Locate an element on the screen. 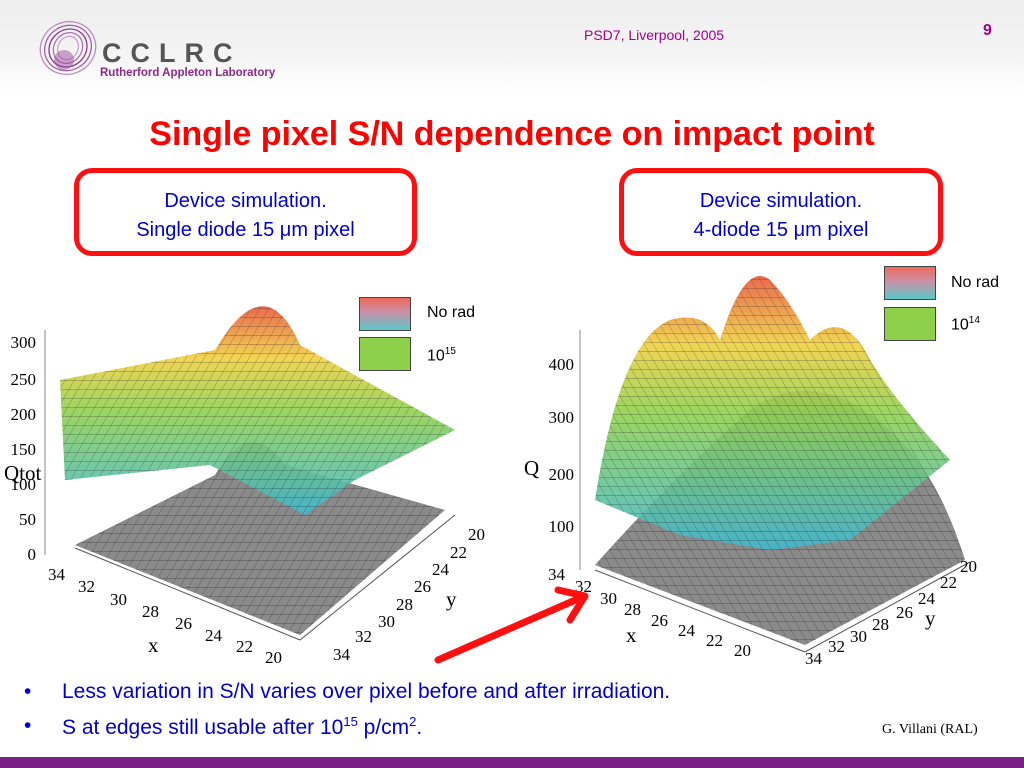 This screenshot has width=1024, height=768. right-ytick: 28 is located at coordinates (880, 624).